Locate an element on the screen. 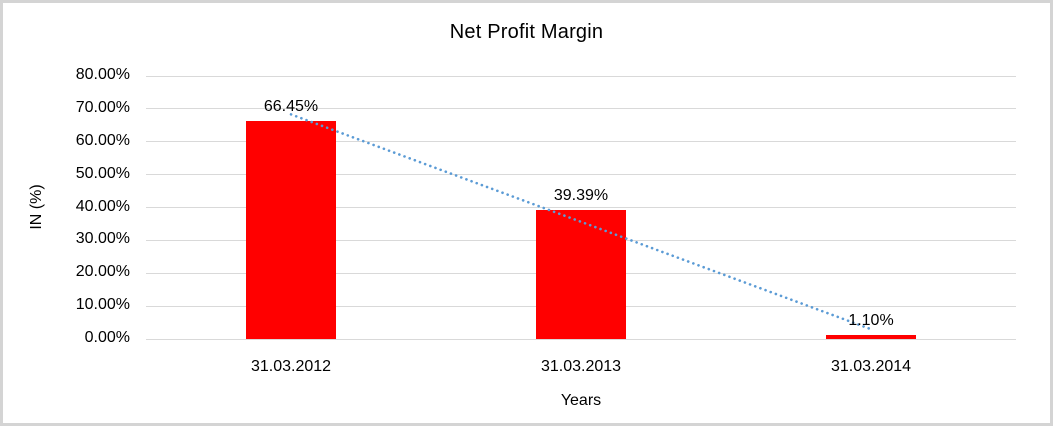 This screenshot has height=426, width=1053. x-tick-label: 31.03.2013 is located at coordinates (581, 366).